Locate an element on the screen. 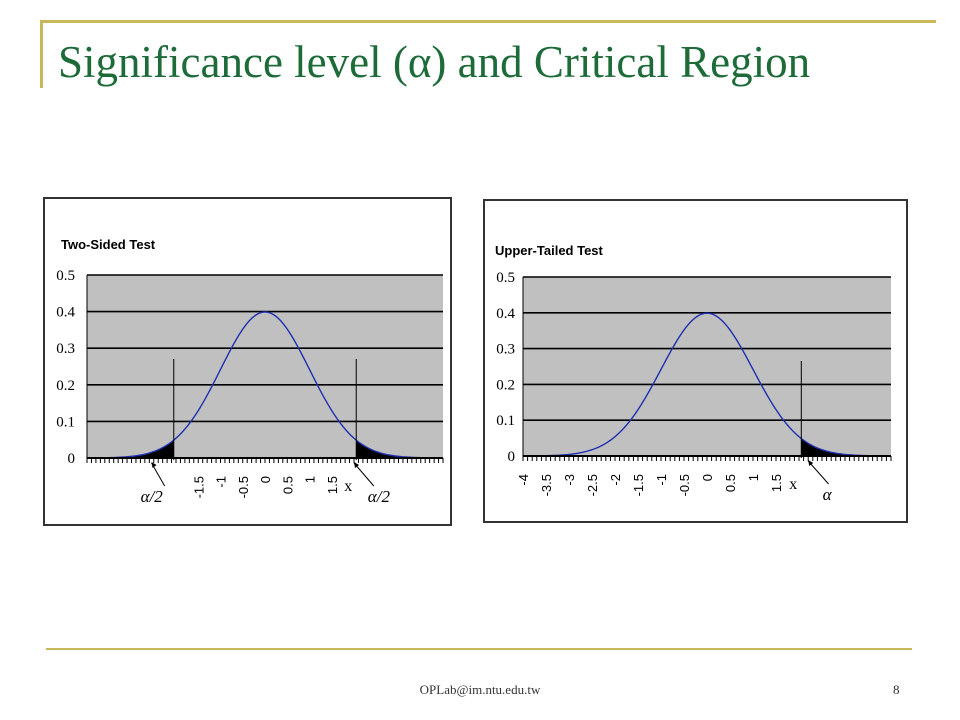 Image resolution: width=960 pixels, height=720 pixels. chart-title: Upper-Tailed Test is located at coordinates (549, 250).